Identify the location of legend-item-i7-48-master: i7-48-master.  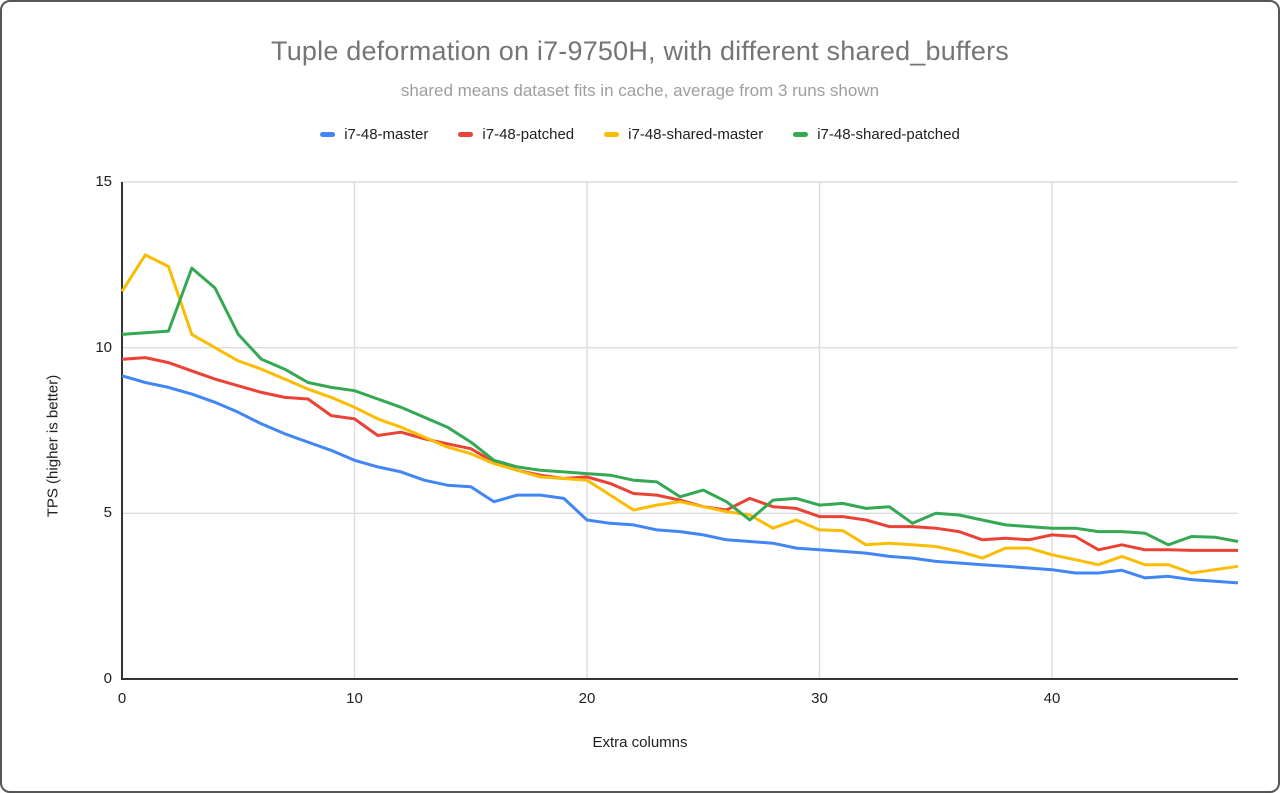
(374, 134).